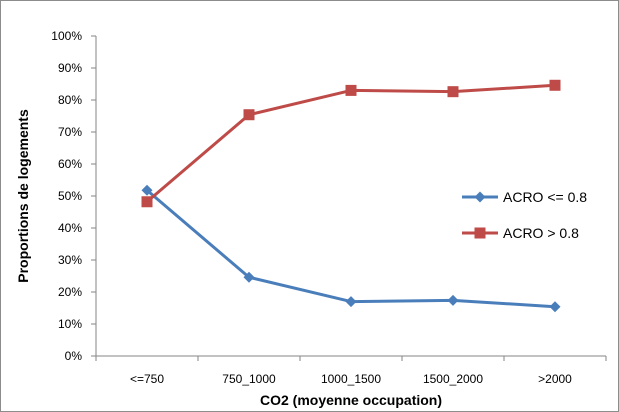  I want to click on y-ticks: 0% 10% 20% 30% 40% 50% 60% 70% 80% 90% 100%, so click(73, 196).